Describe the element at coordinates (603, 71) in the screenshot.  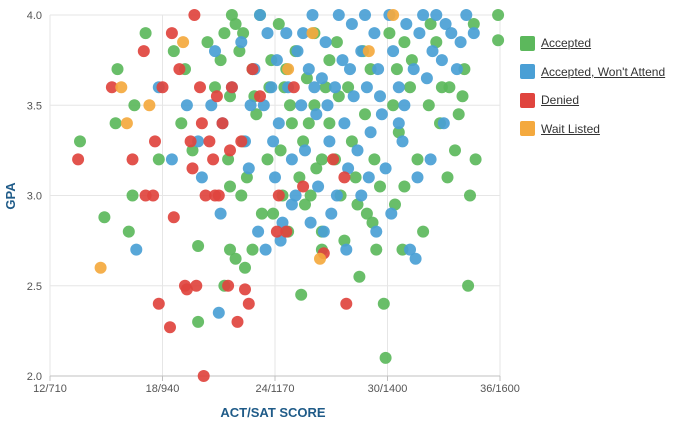
I see `legend-label: Accepted, Won't Attend` at that location.